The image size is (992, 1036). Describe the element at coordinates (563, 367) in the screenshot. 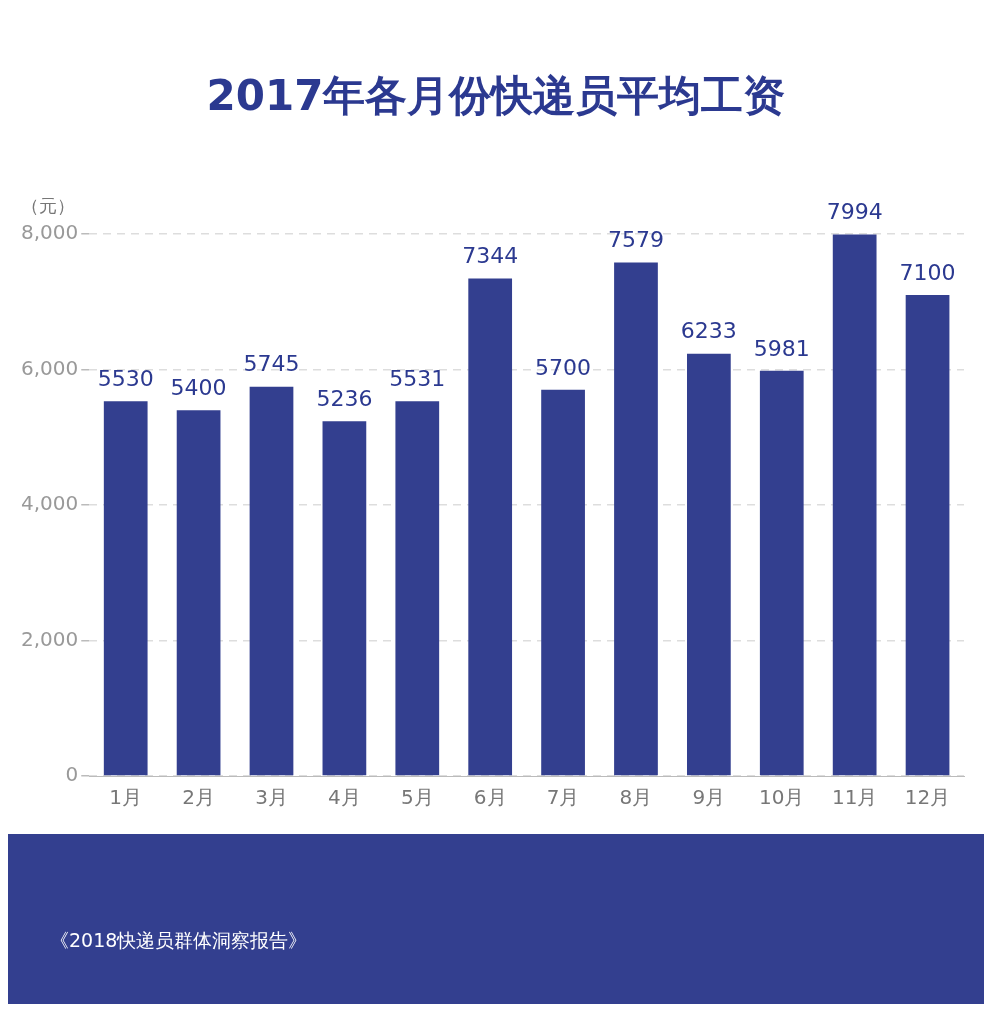

I see `data-label: 5700` at that location.